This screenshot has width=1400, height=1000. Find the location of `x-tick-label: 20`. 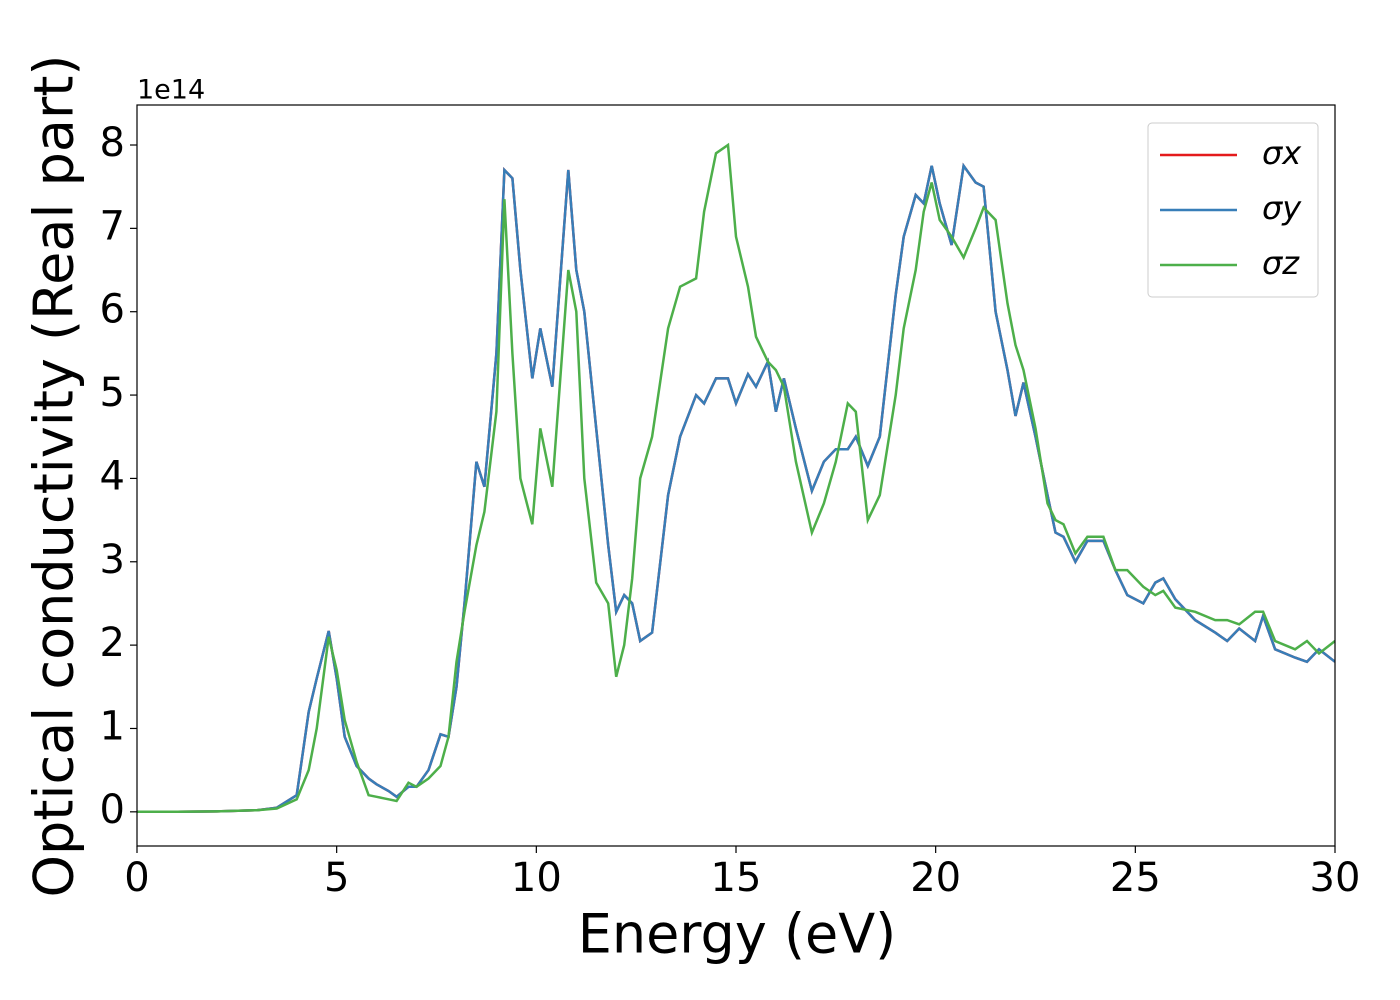

x-tick-label: 20 is located at coordinates (935, 878).